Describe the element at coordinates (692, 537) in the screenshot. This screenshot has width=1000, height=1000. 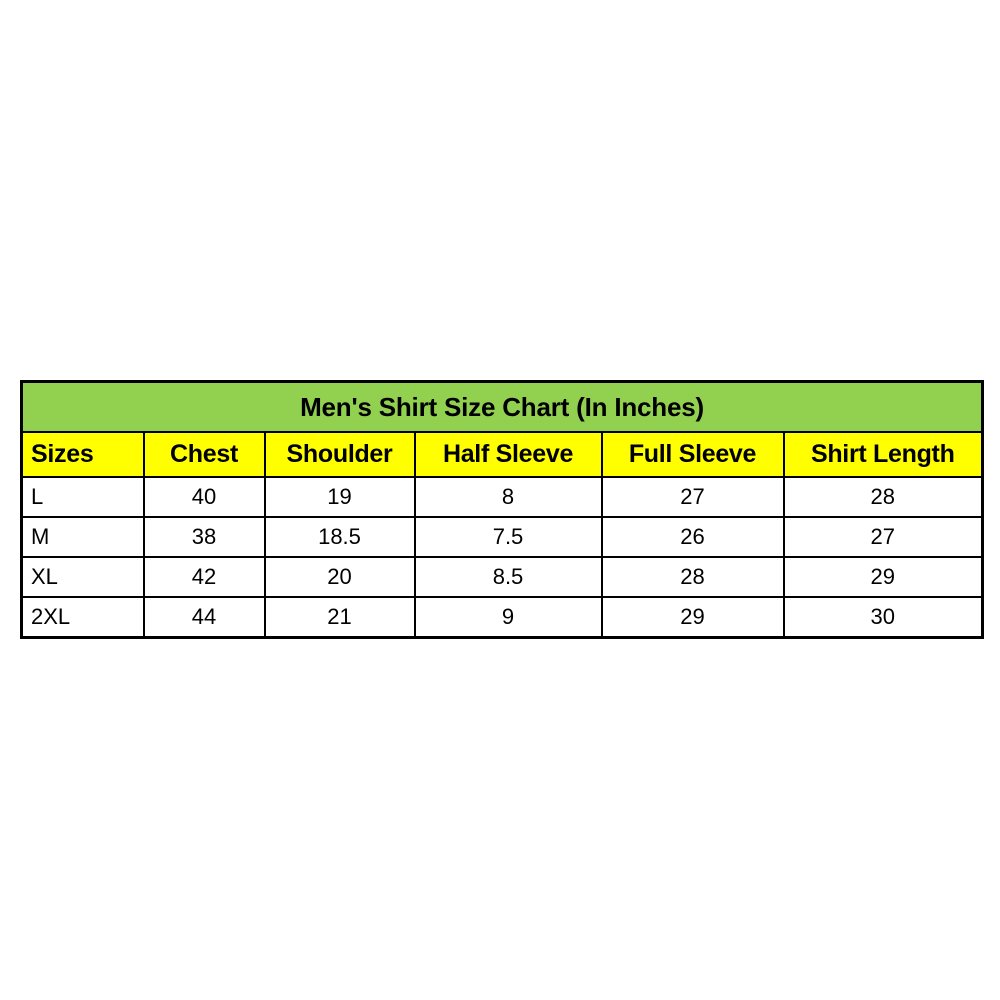
I see `cell-full-sleeve: 26` at that location.